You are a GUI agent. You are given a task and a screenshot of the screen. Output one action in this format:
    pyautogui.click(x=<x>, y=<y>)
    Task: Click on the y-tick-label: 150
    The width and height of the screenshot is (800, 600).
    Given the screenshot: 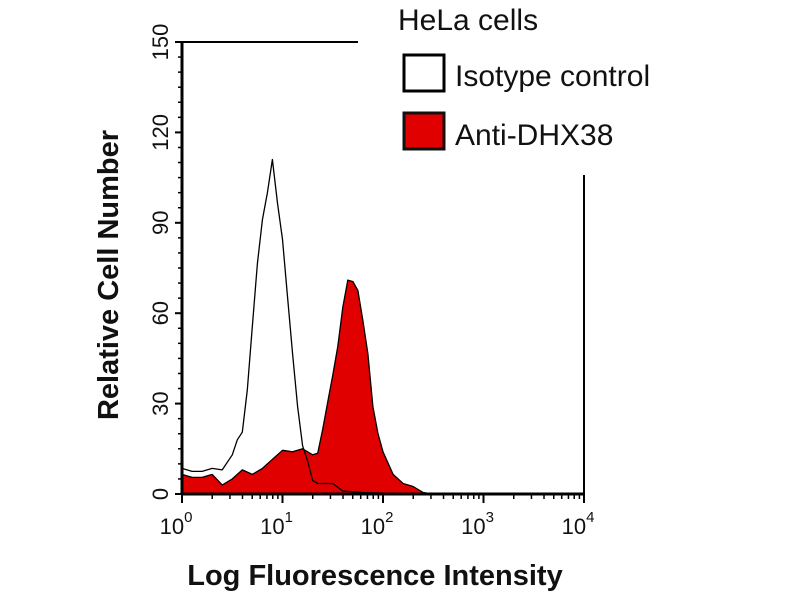 What is the action you would take?
    pyautogui.click(x=160, y=42)
    